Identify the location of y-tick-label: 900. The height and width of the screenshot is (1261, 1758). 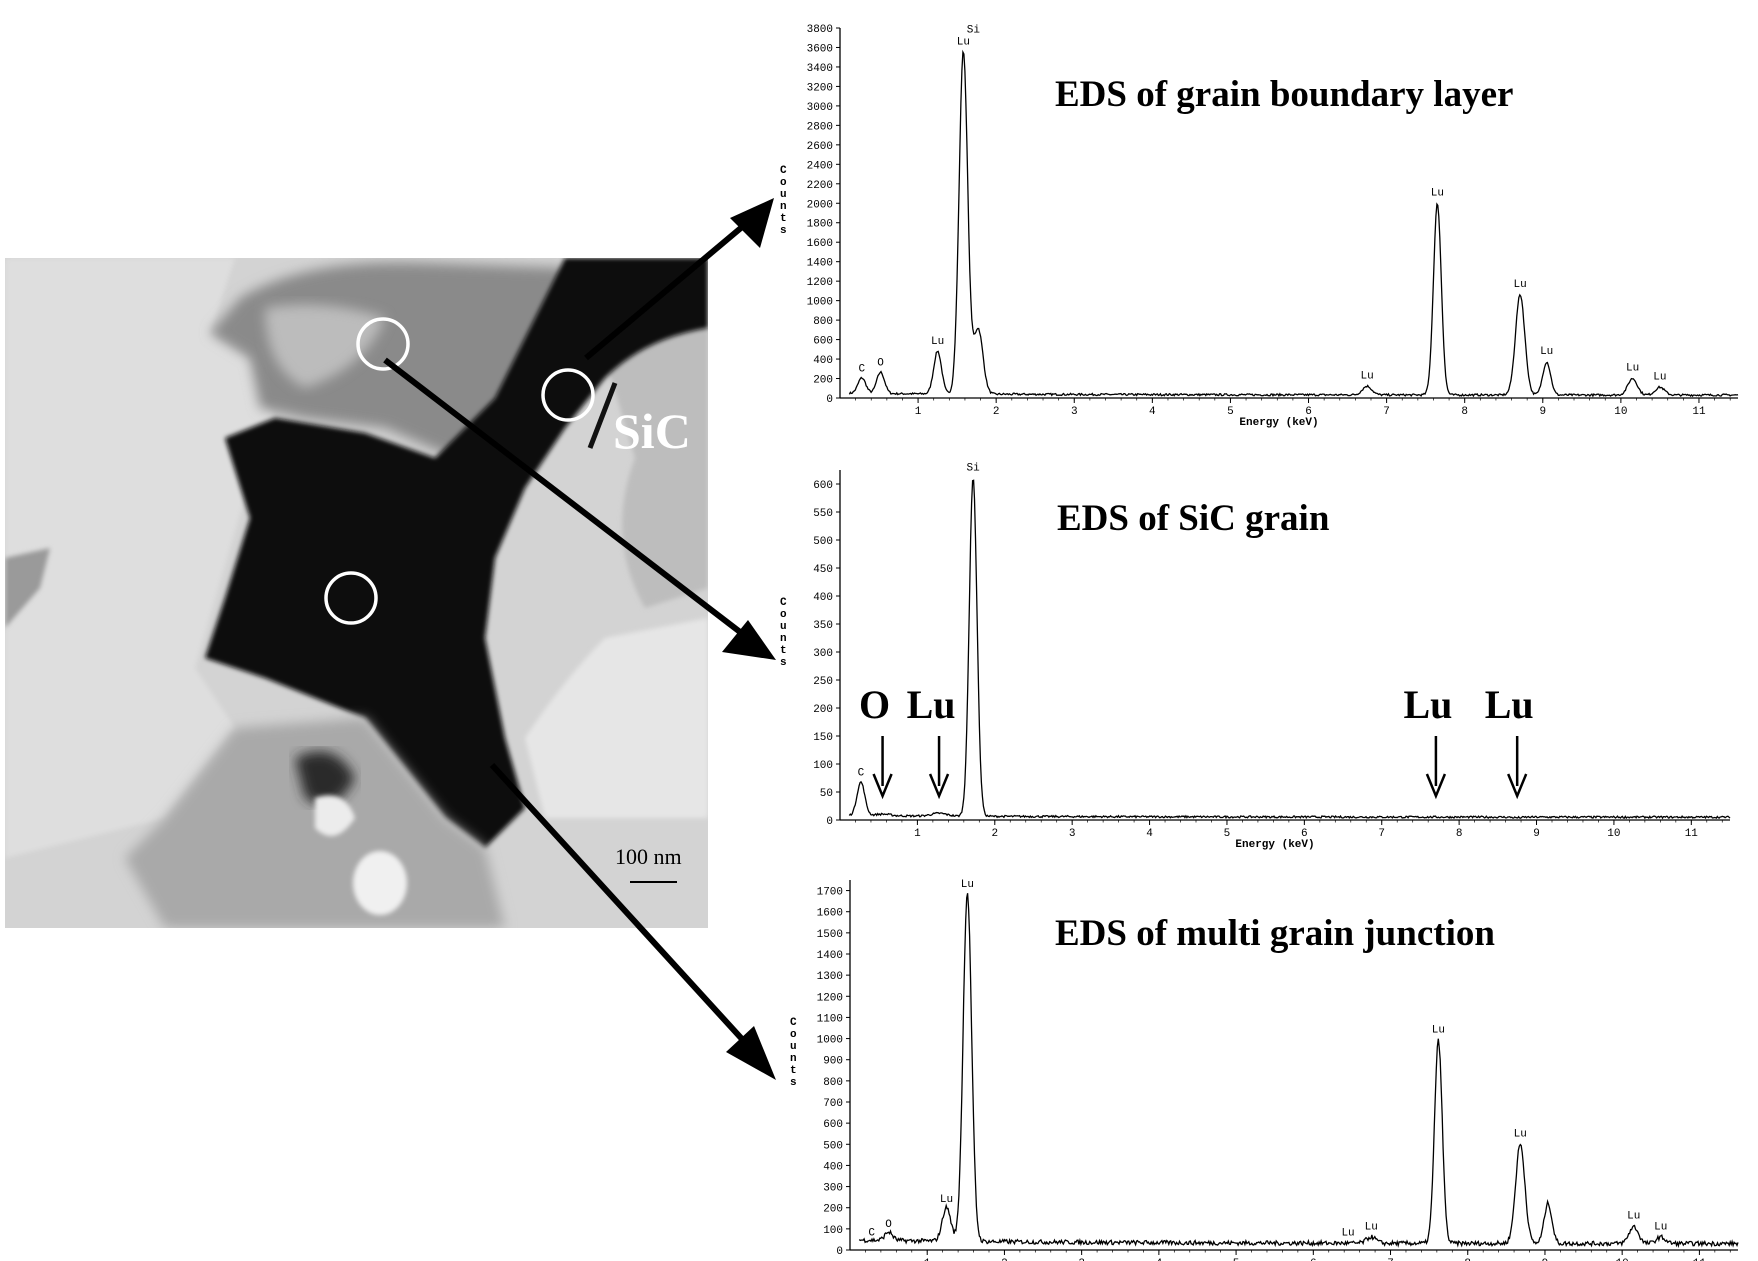
(833, 1062).